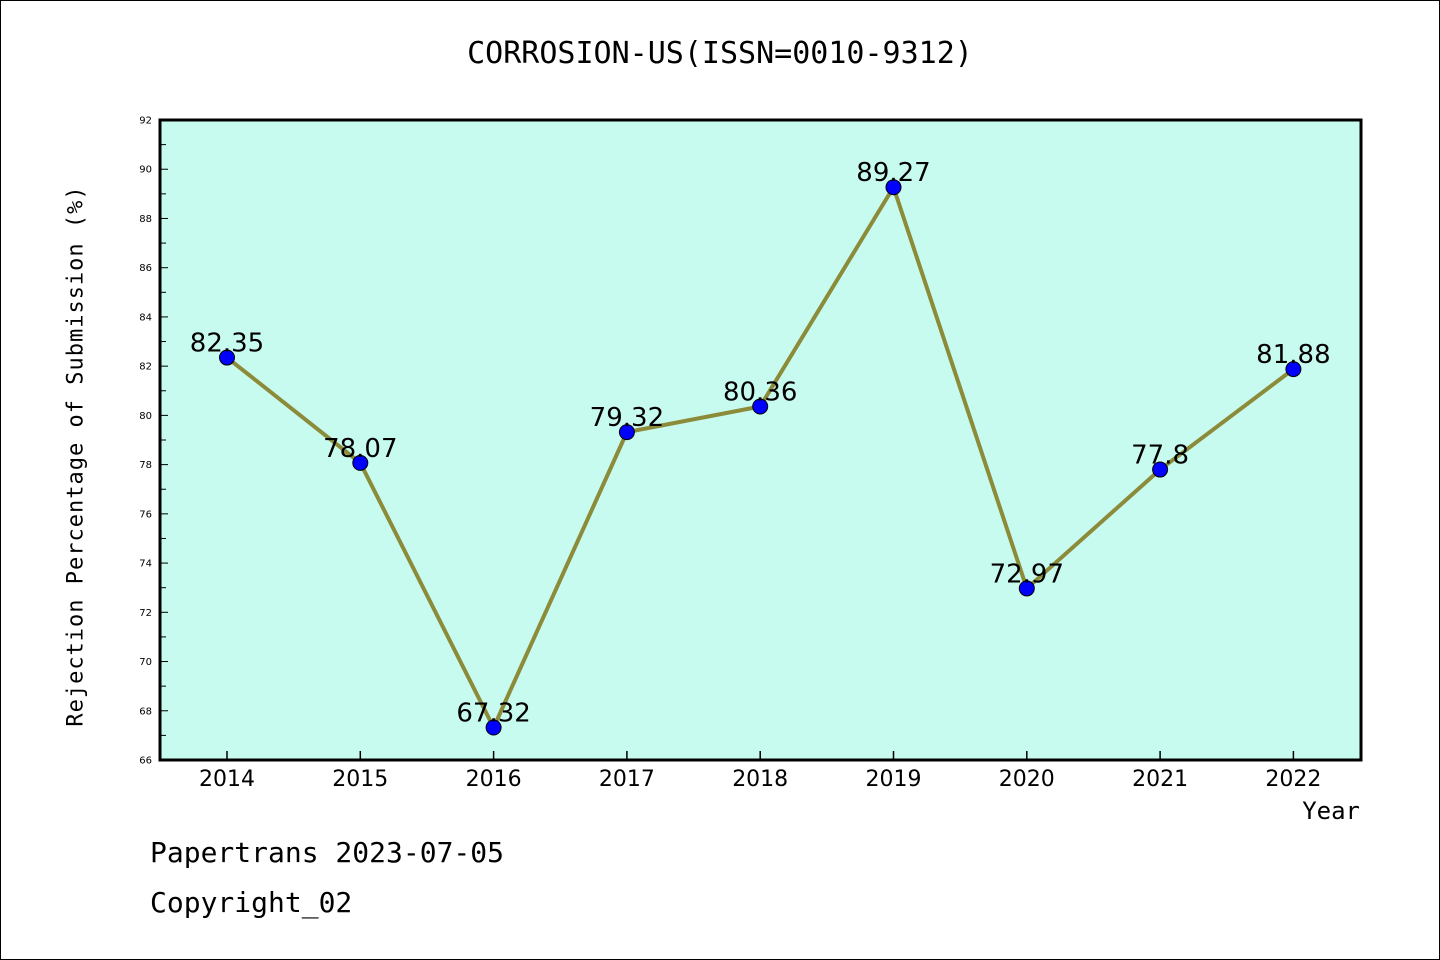 This screenshot has width=1440, height=960. Describe the element at coordinates (145, 219) in the screenshot. I see `y-tick-label: 88` at that location.